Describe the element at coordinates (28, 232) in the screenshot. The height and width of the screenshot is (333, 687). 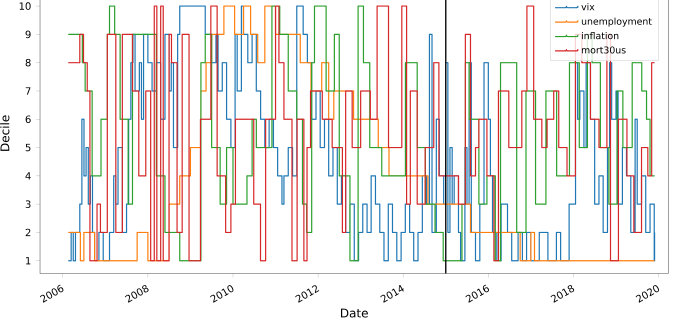
I see `y-tick-label: 2` at that location.